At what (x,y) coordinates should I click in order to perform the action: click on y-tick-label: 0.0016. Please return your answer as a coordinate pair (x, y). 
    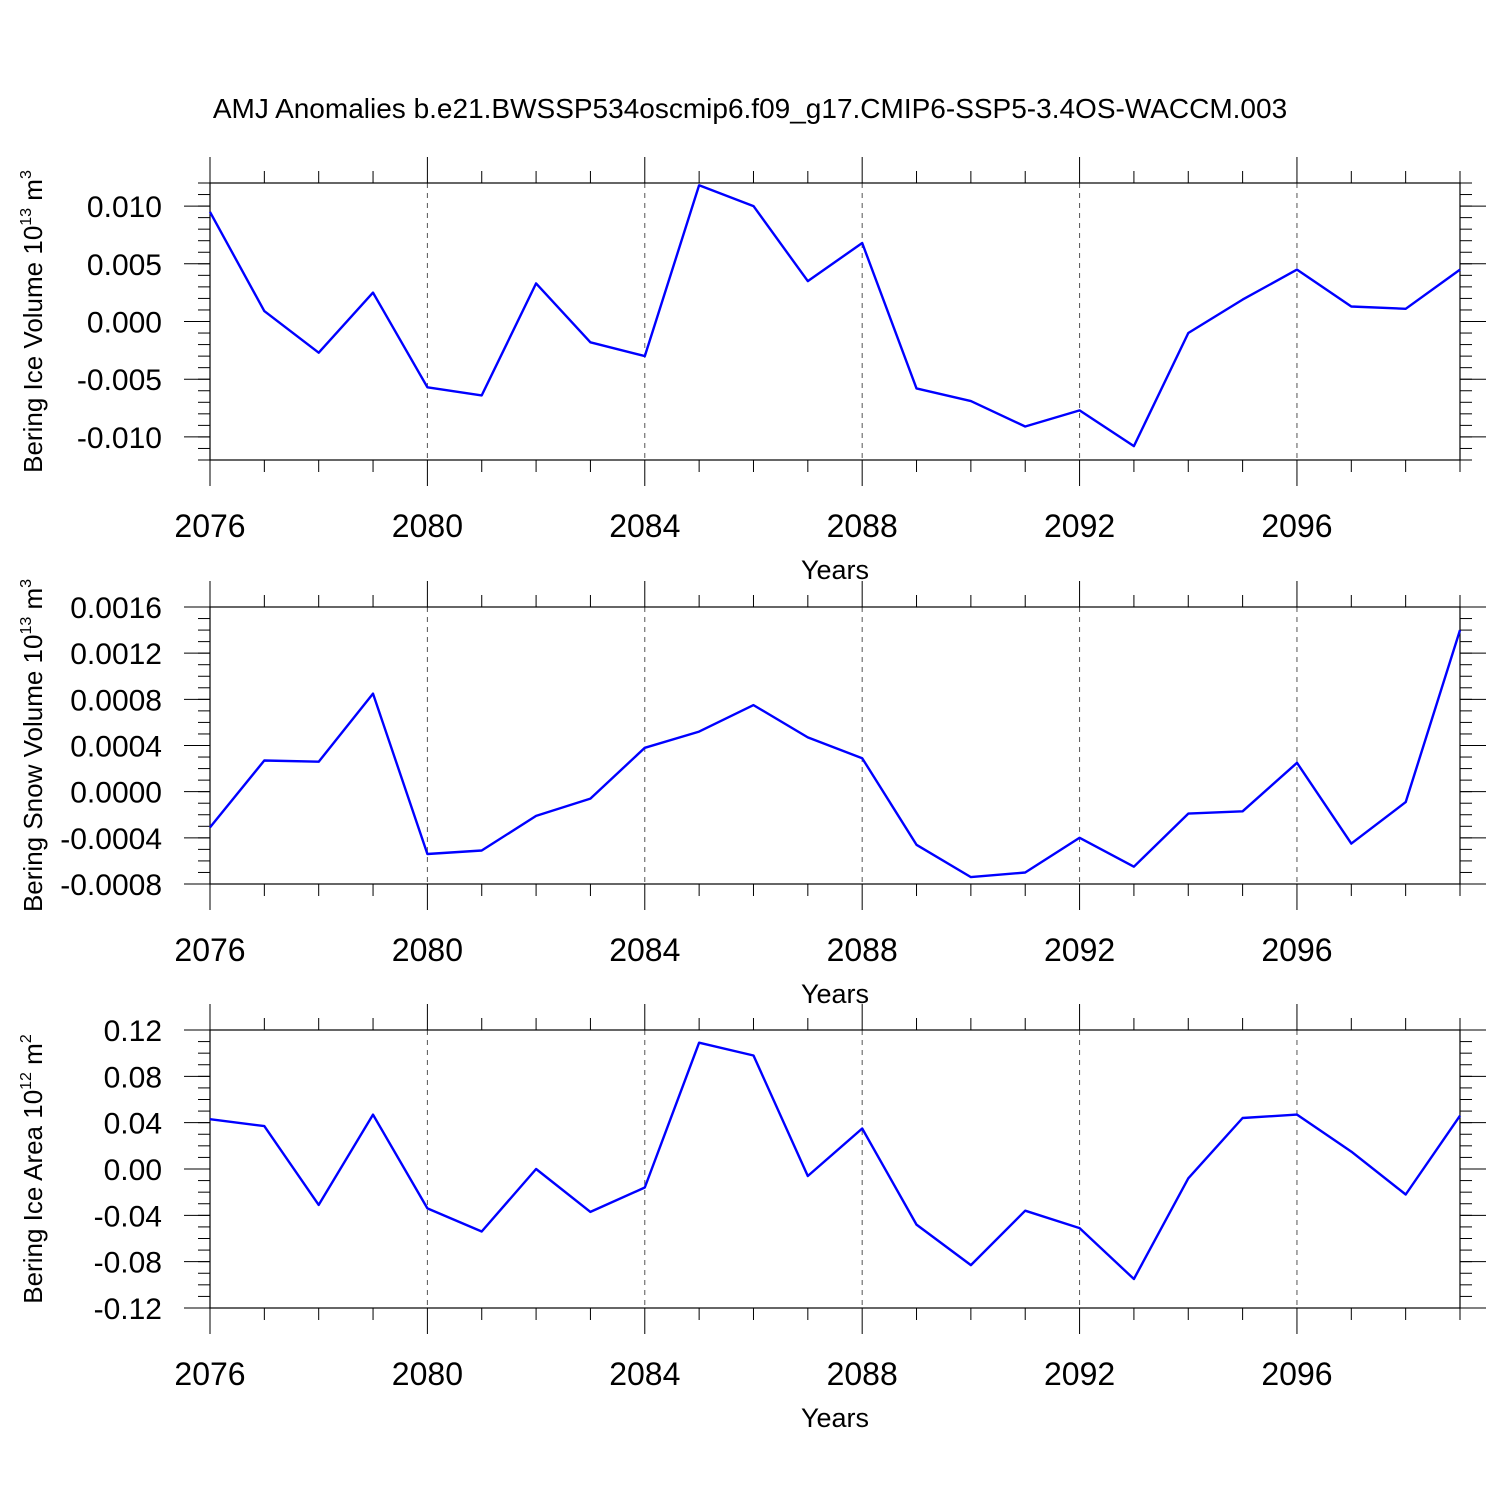
    Looking at the image, I should click on (116, 608).